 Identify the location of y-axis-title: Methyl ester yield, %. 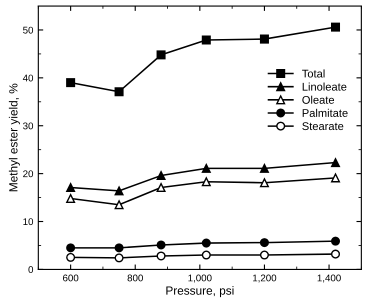
(14, 138).